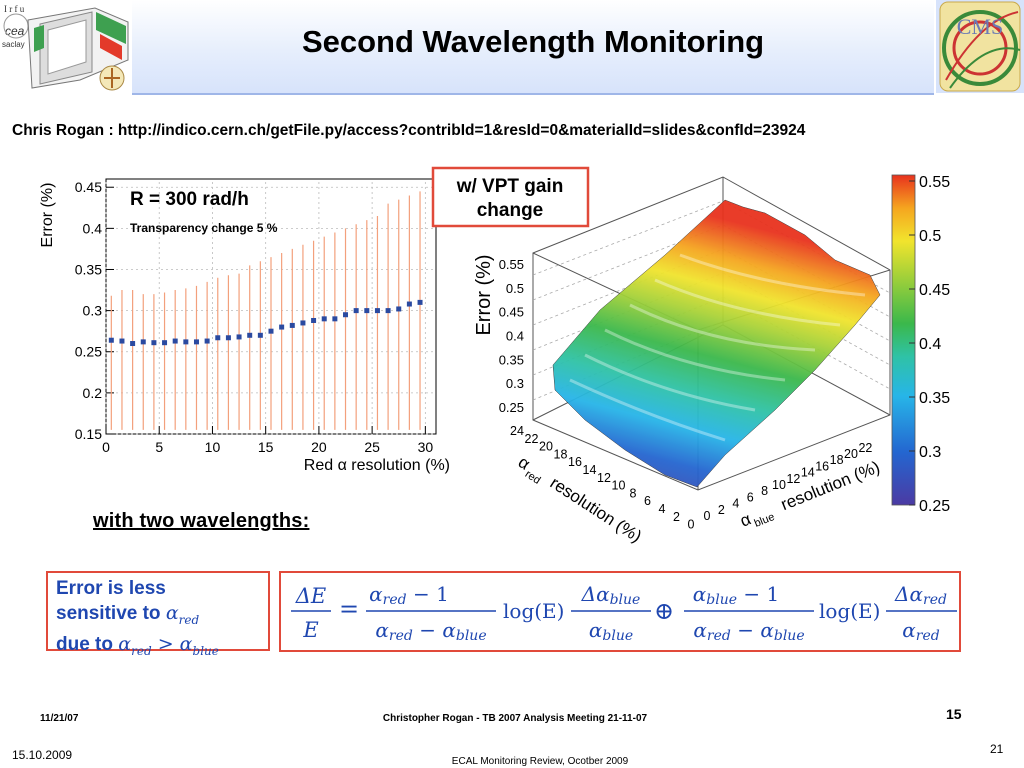  Describe the element at coordinates (849, 611) in the screenshot. I see `svg-text: log(E)` at that location.